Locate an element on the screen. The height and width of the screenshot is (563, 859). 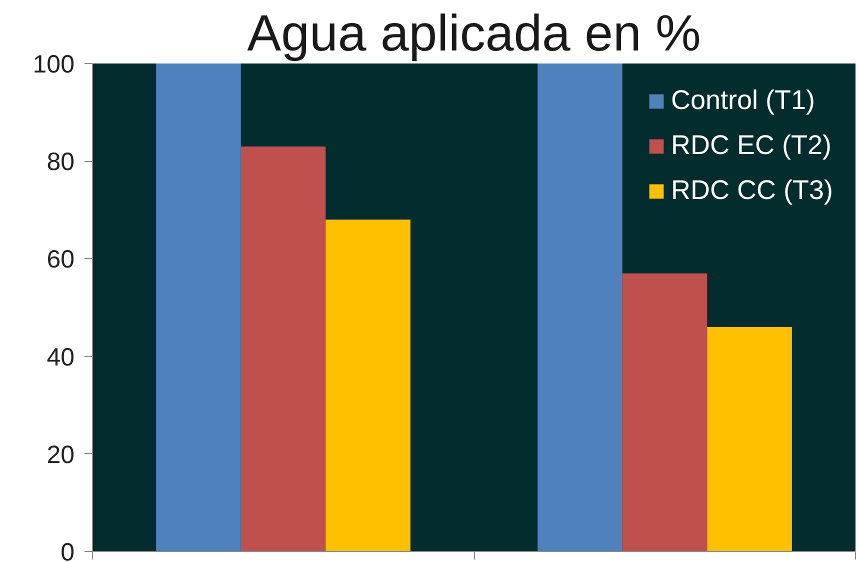
y-tick-label: 60 is located at coordinates (60, 260).